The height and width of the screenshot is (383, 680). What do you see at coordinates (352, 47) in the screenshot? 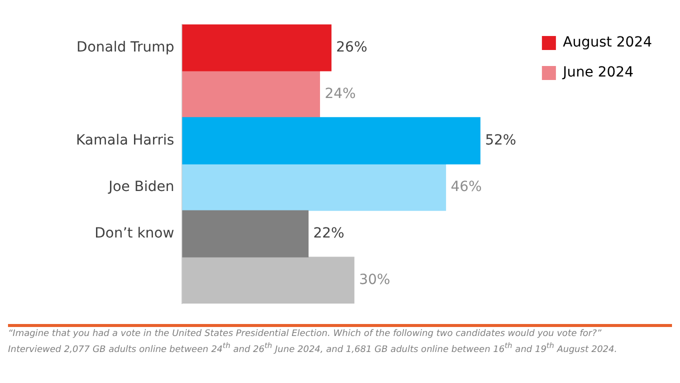
I see `data-label: 26%` at bounding box center [352, 47].